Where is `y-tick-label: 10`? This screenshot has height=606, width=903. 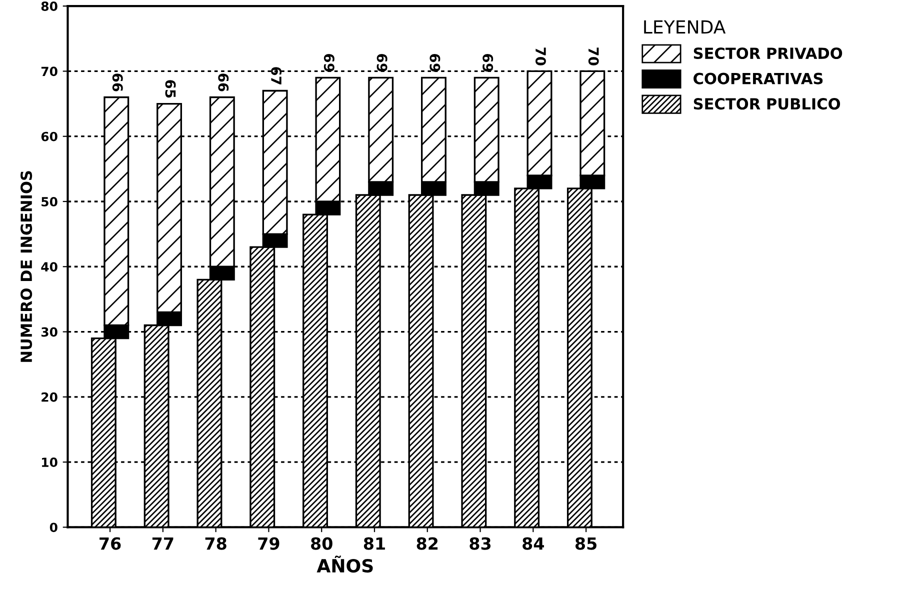
y-tick-label: 10 is located at coordinates (50, 462).